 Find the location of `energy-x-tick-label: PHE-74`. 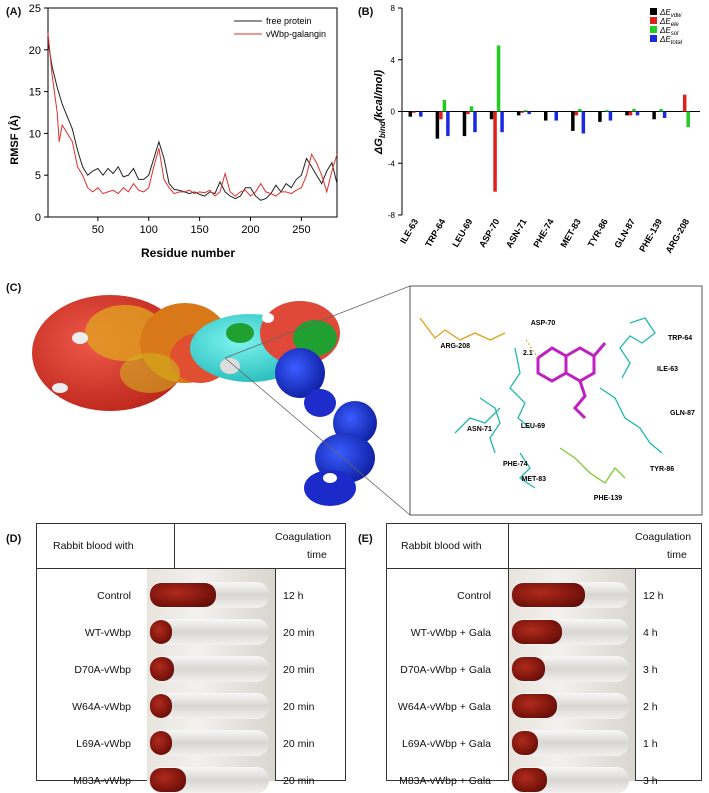

energy-x-tick-label: PHE-74 is located at coordinates (543, 233).